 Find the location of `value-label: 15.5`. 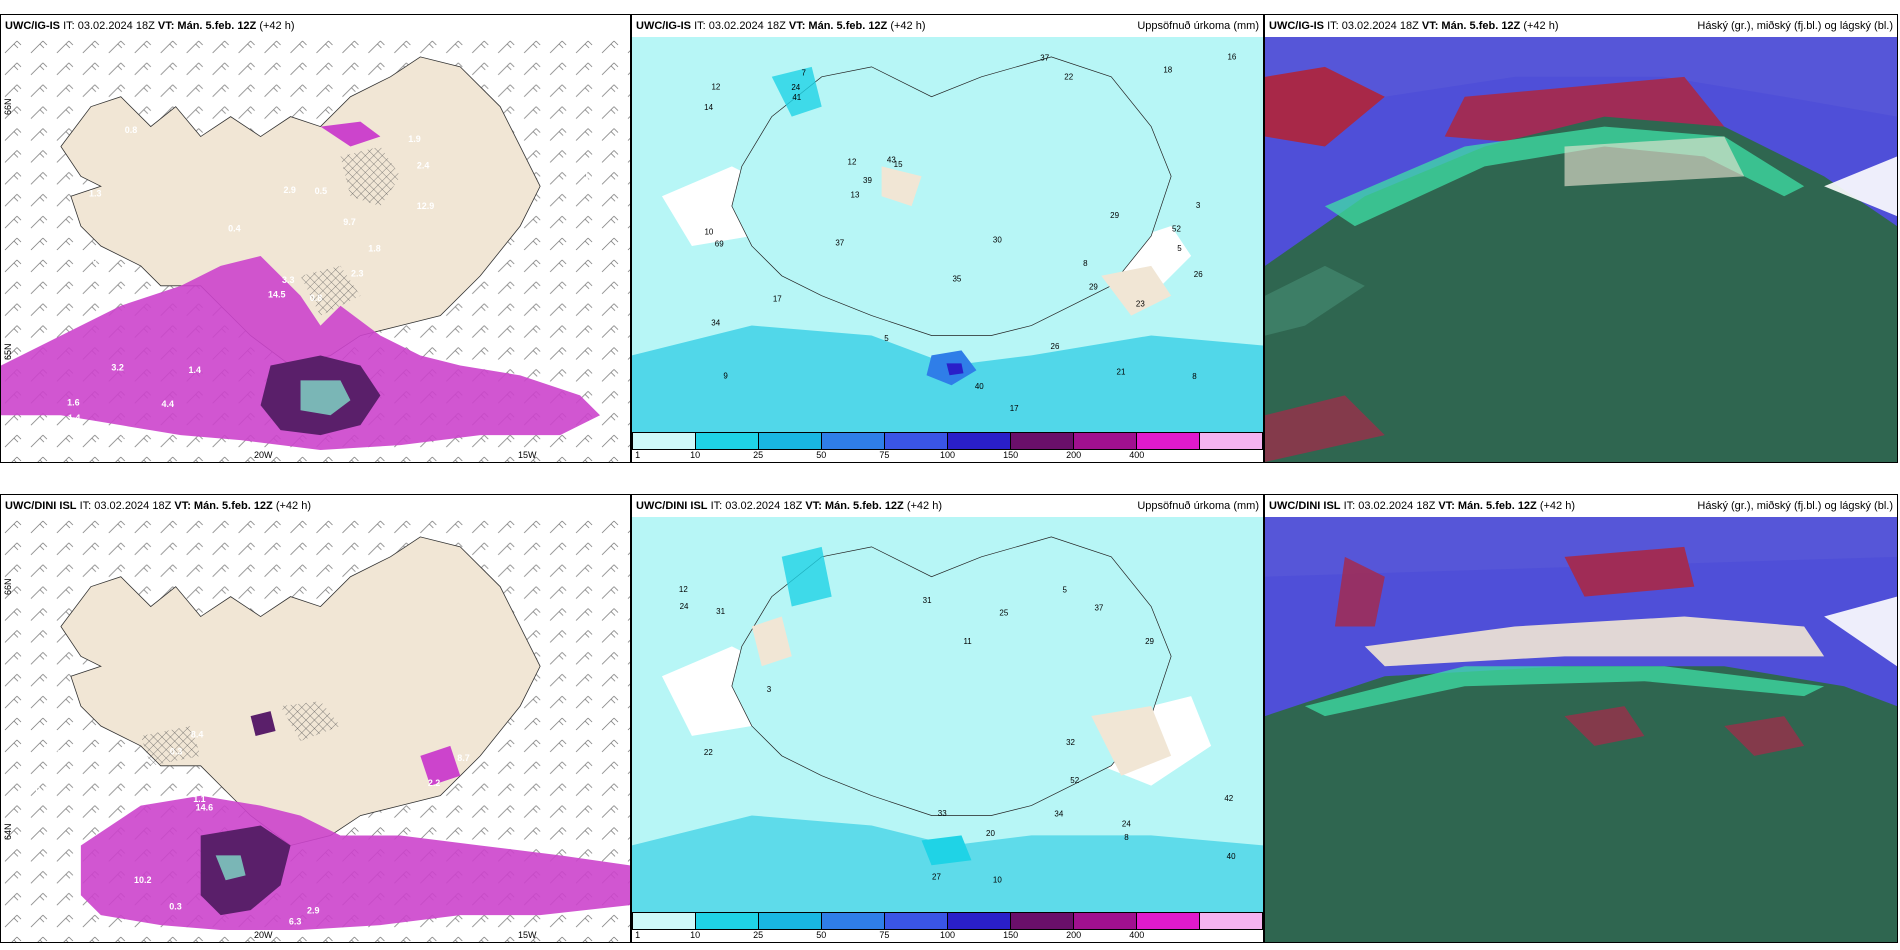

value-label: 15.5 is located at coordinates (436, 836).